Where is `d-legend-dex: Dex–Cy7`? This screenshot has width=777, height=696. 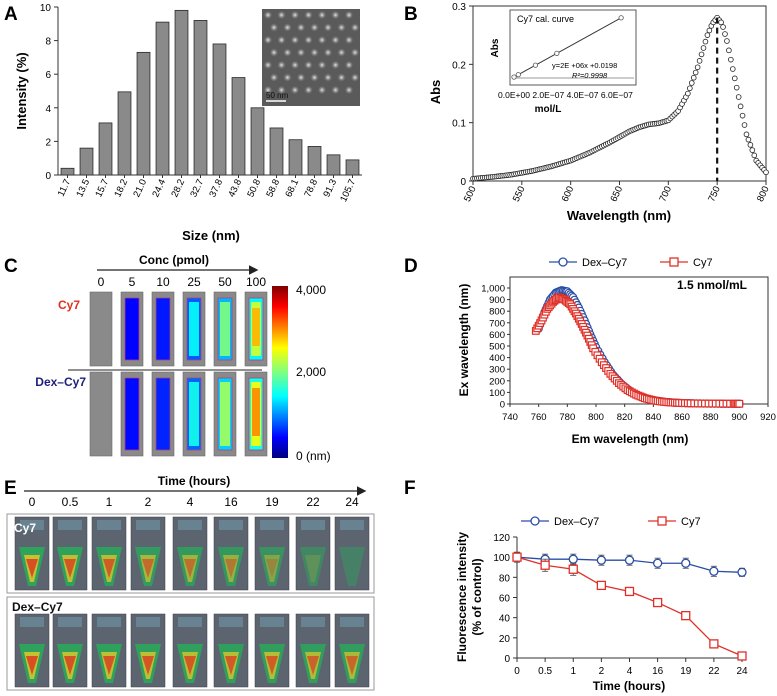
d-legend-dex: Dex–Cy7 is located at coordinates (604, 263).